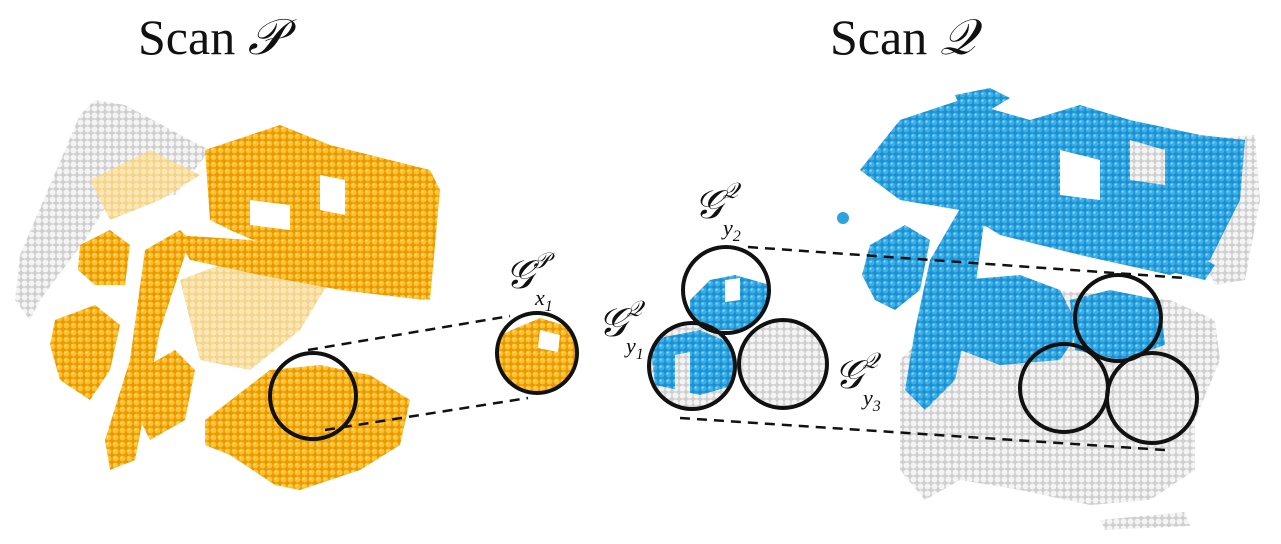 This screenshot has height=544, width=1281. I want to click on label-gy2-subsub: 2, so click(737, 236).